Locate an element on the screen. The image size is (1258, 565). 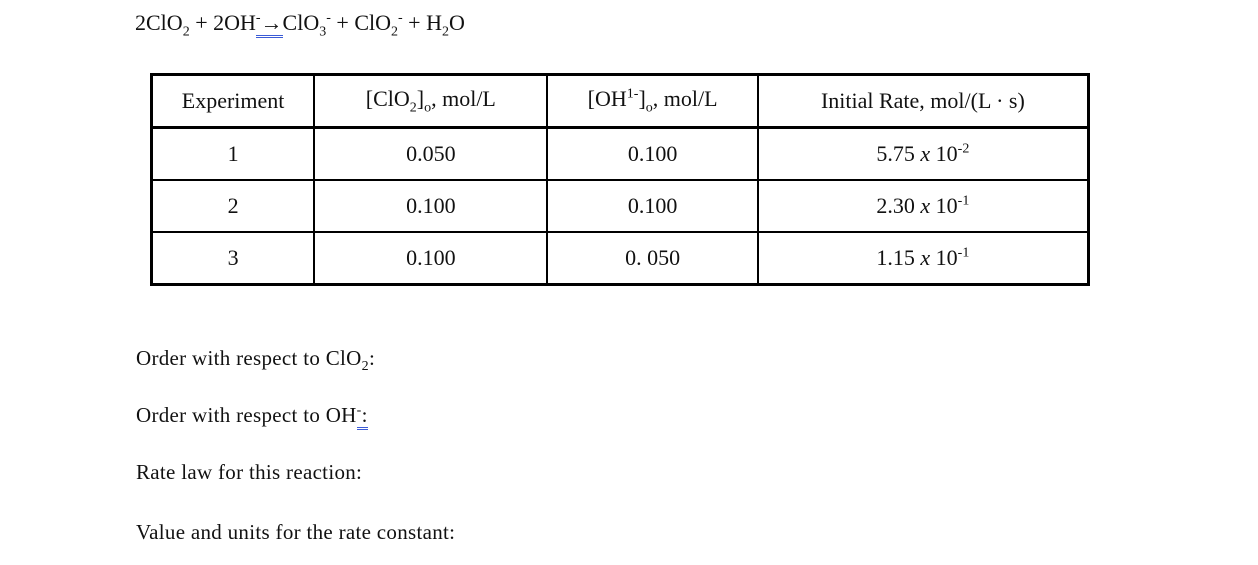
text: 1- is located at coordinates (632, 94).